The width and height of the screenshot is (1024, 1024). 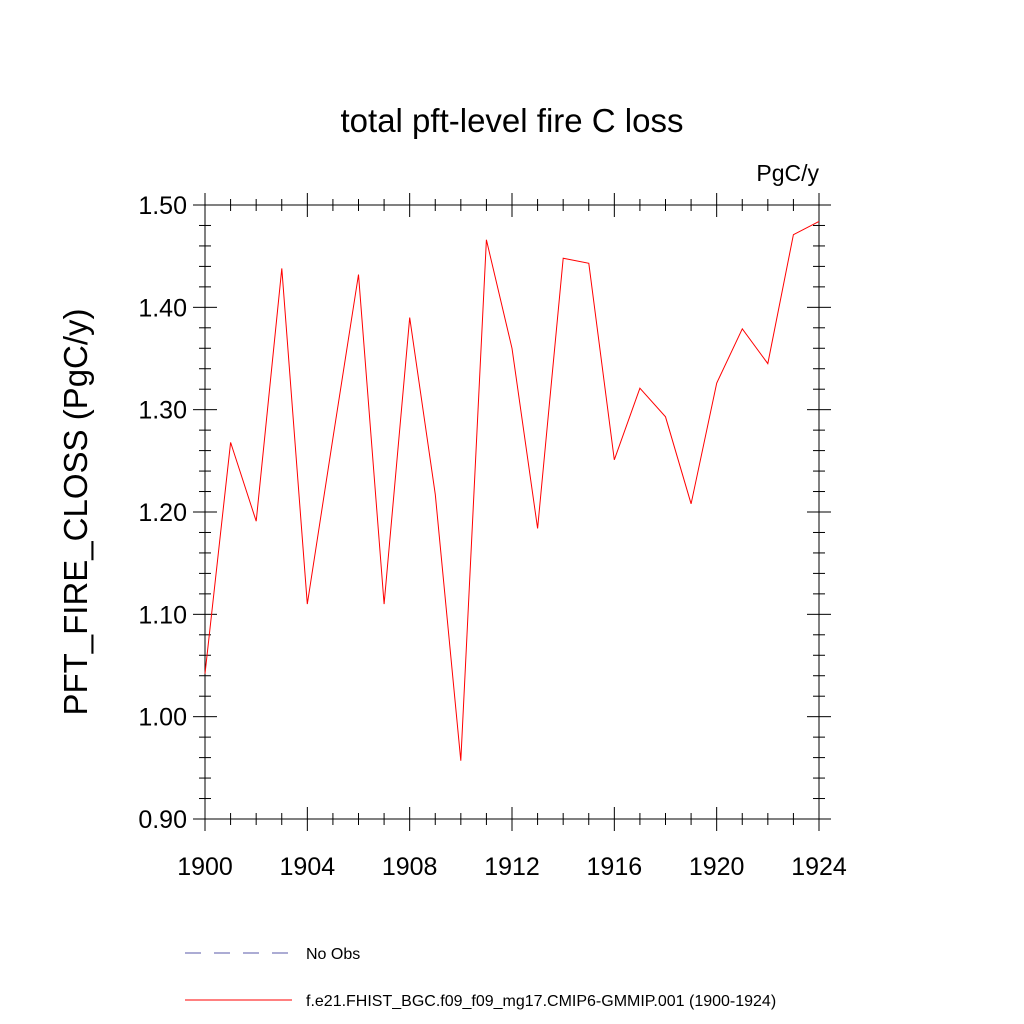 I want to click on y-axis-label: PFT_FIRE_CLOSS (PgC/y), so click(x=75, y=511).